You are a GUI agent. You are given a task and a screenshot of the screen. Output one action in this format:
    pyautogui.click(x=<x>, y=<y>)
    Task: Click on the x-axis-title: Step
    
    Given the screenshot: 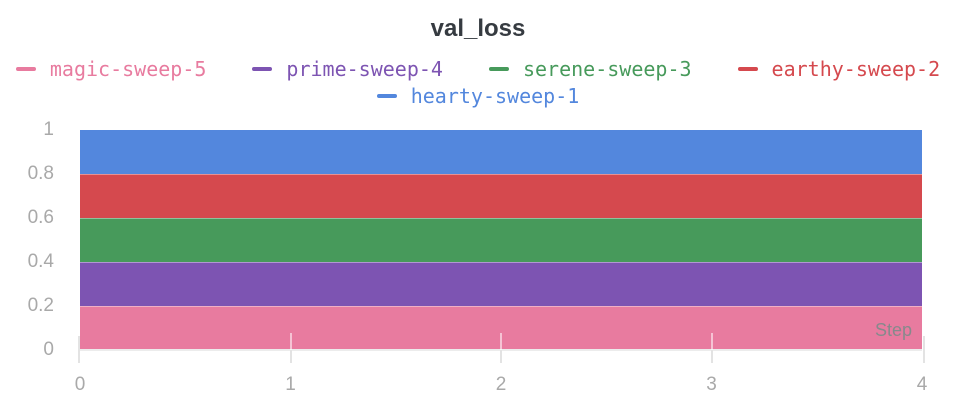 What is the action you would take?
    pyautogui.click(x=893, y=330)
    